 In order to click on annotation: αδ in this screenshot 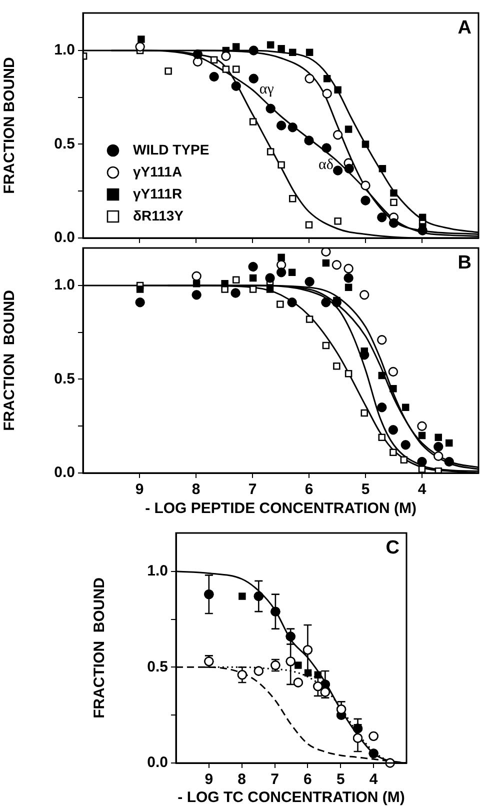, I will do `click(326, 165)`.